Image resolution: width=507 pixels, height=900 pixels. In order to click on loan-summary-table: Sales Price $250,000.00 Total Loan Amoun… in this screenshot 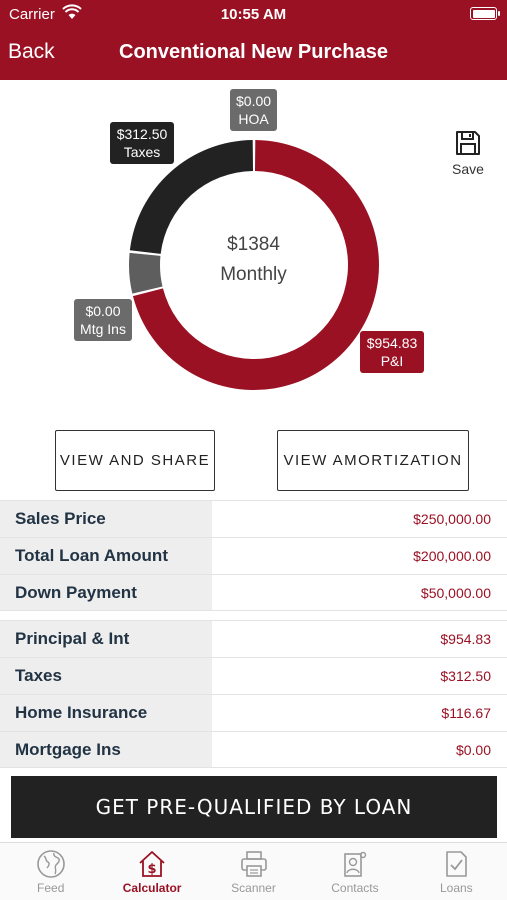, I will do `click(253, 555)`.